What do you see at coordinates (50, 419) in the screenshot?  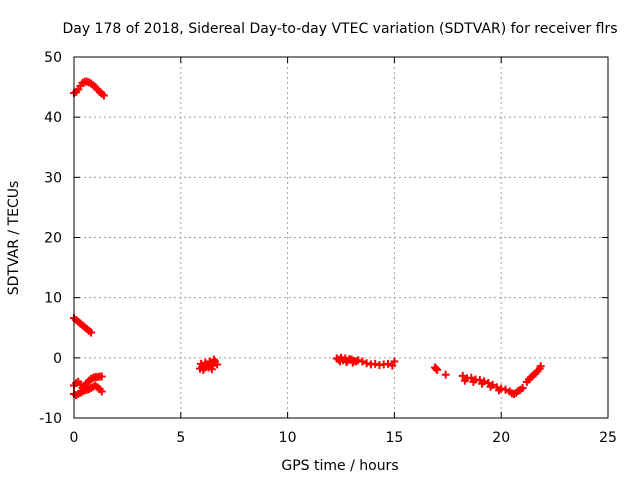 I see `y-tick-label: -10` at bounding box center [50, 419].